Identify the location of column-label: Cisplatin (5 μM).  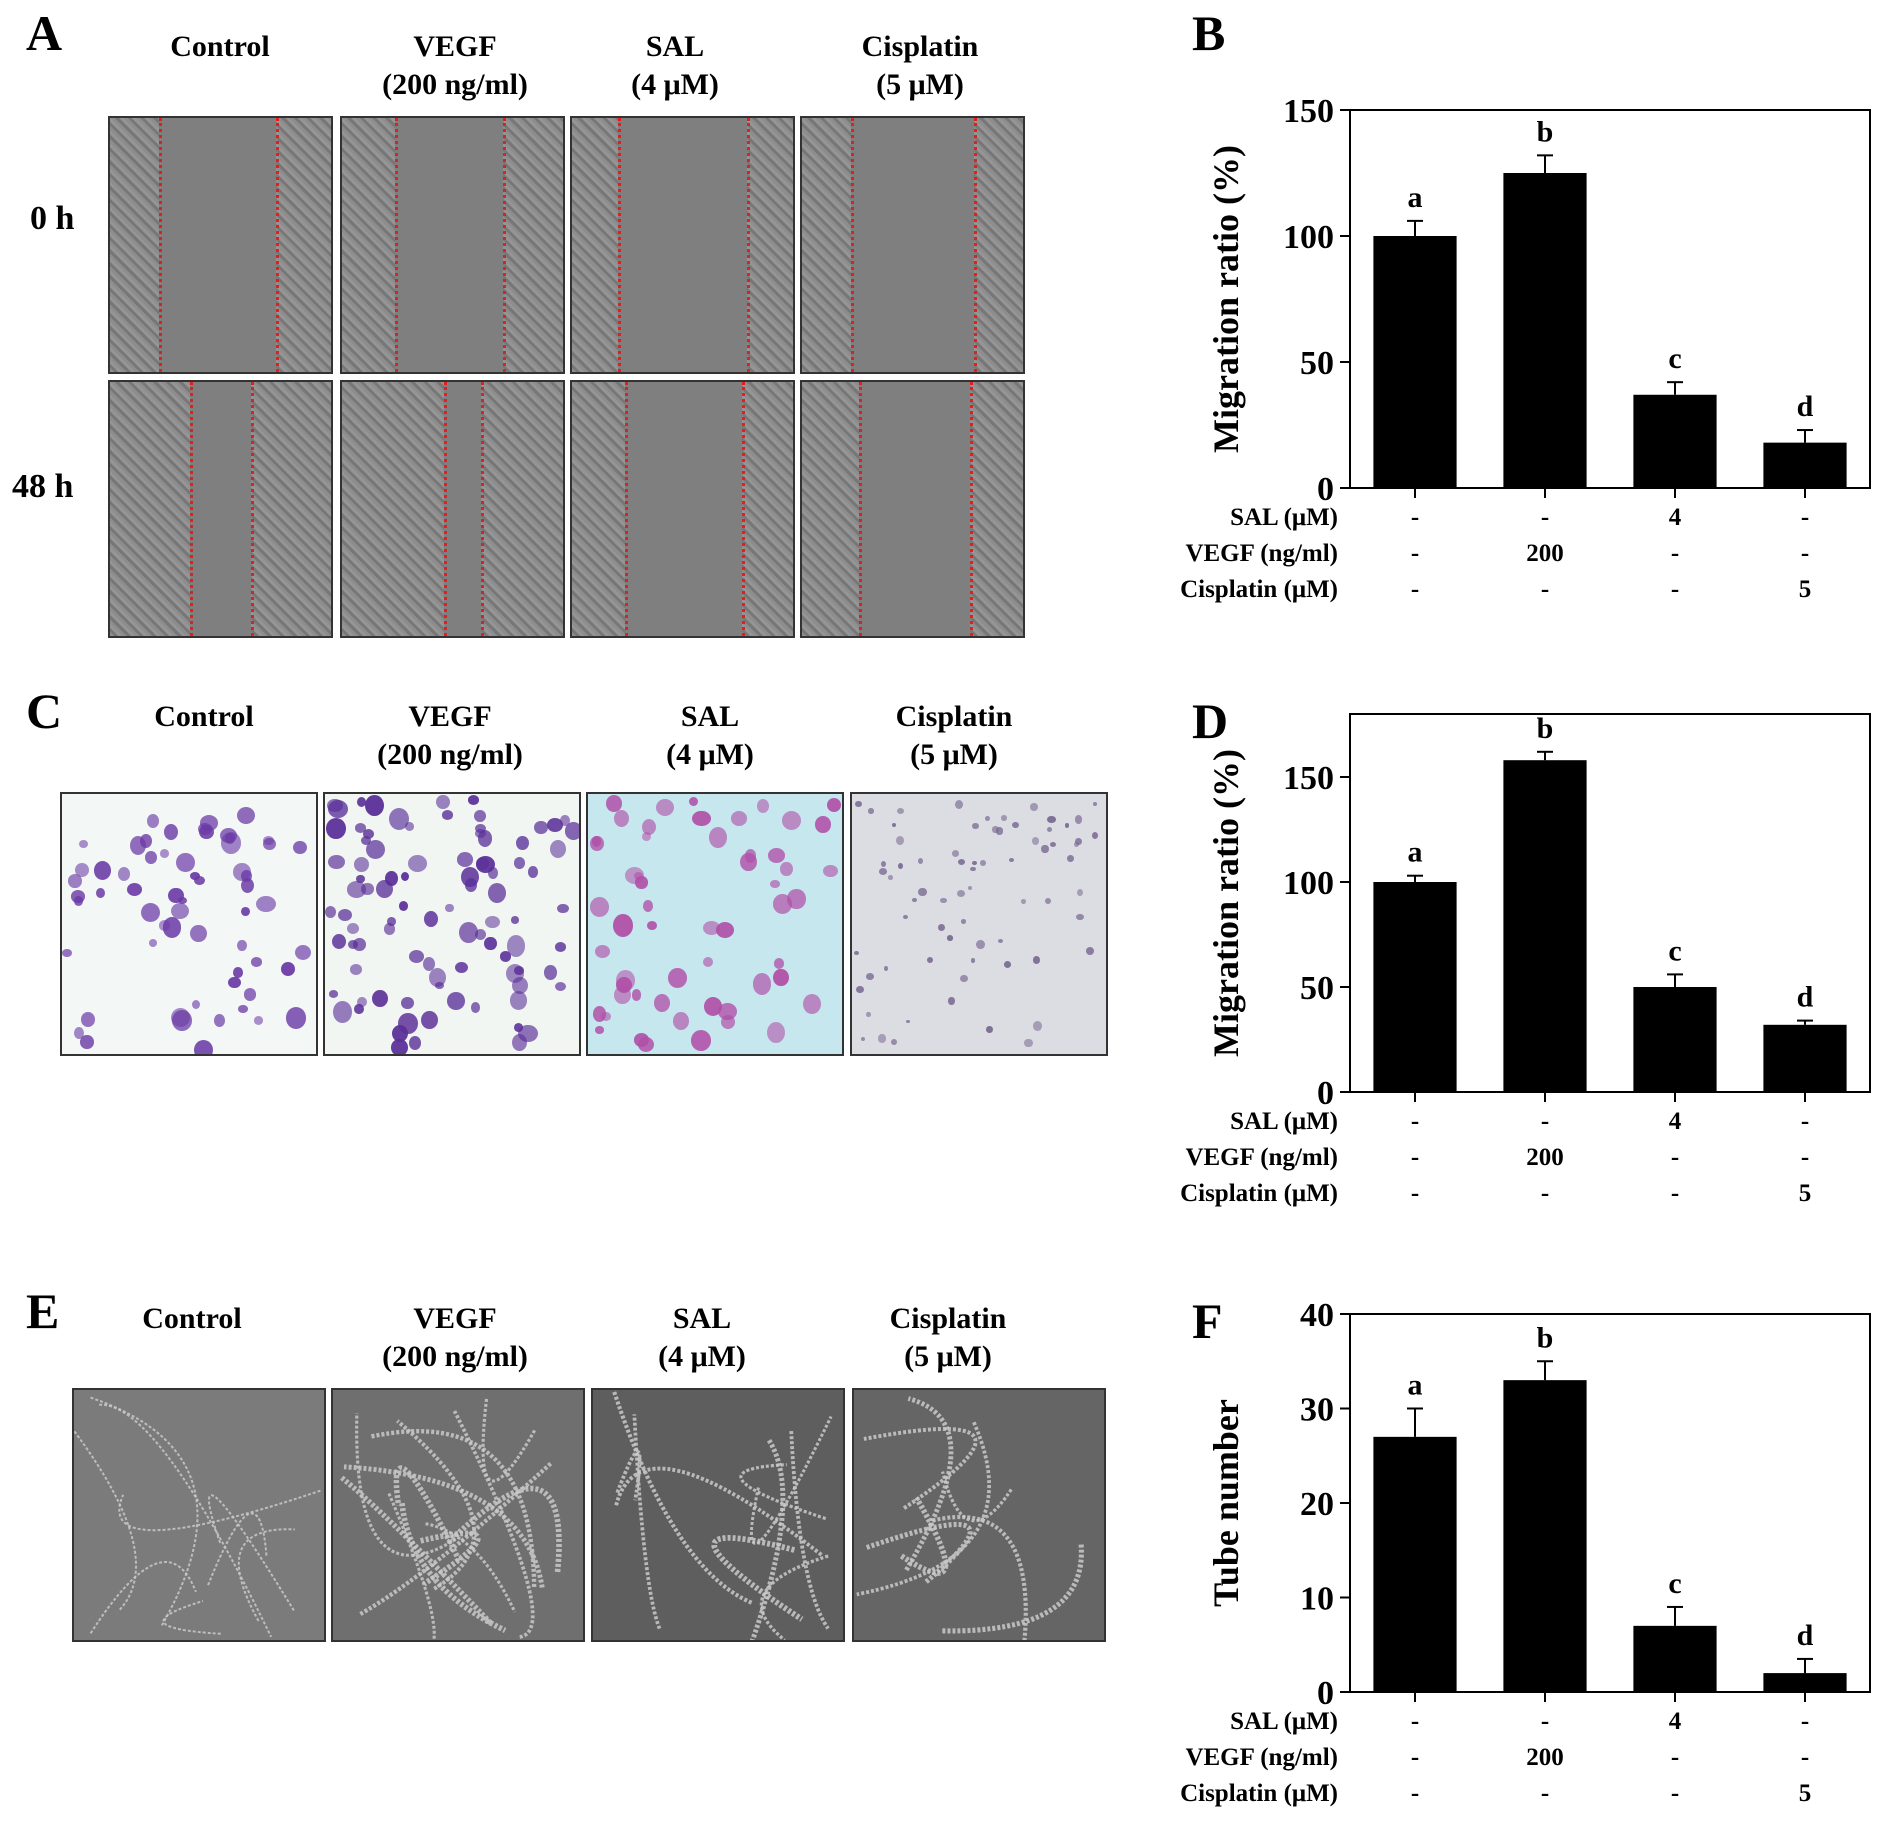
(954, 736).